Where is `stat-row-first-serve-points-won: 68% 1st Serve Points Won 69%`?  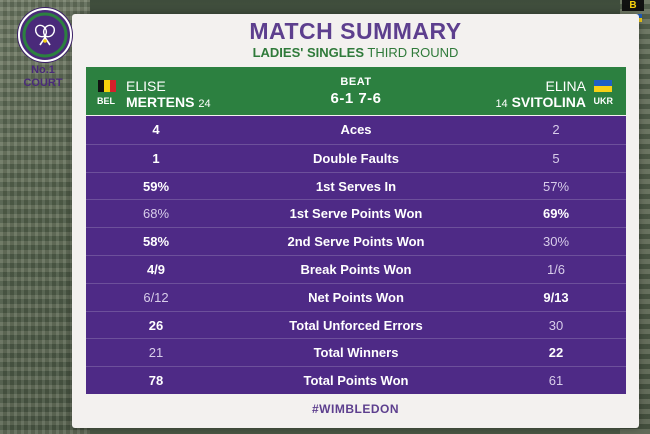 stat-row-first-serve-points-won: 68% 1st Serve Points Won 69% is located at coordinates (356, 213).